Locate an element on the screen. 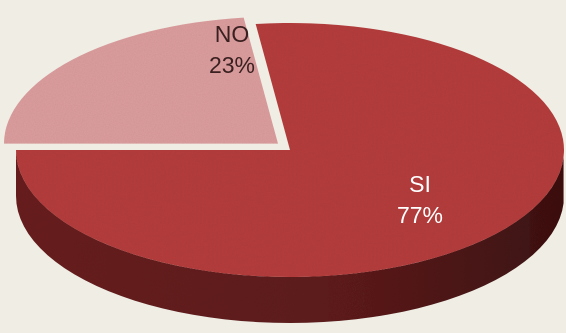 This screenshot has height=333, width=566. slice-value-label-si: 77% is located at coordinates (420, 215).